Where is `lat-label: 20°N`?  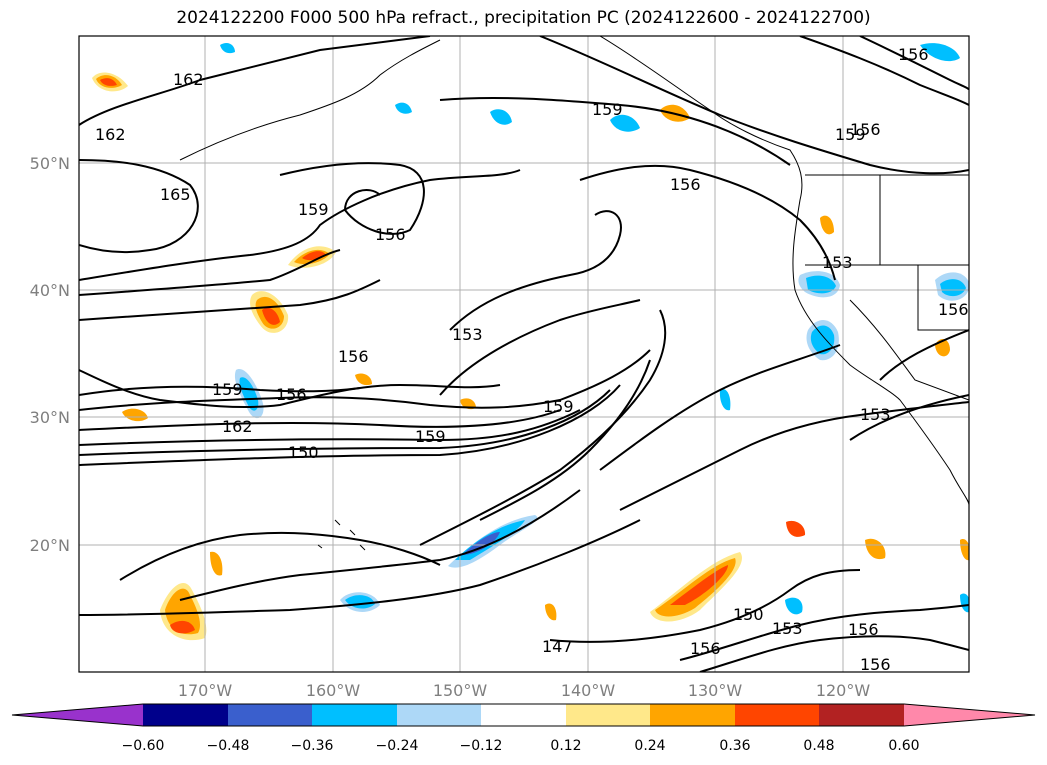 lat-label: 20°N is located at coordinates (50, 545).